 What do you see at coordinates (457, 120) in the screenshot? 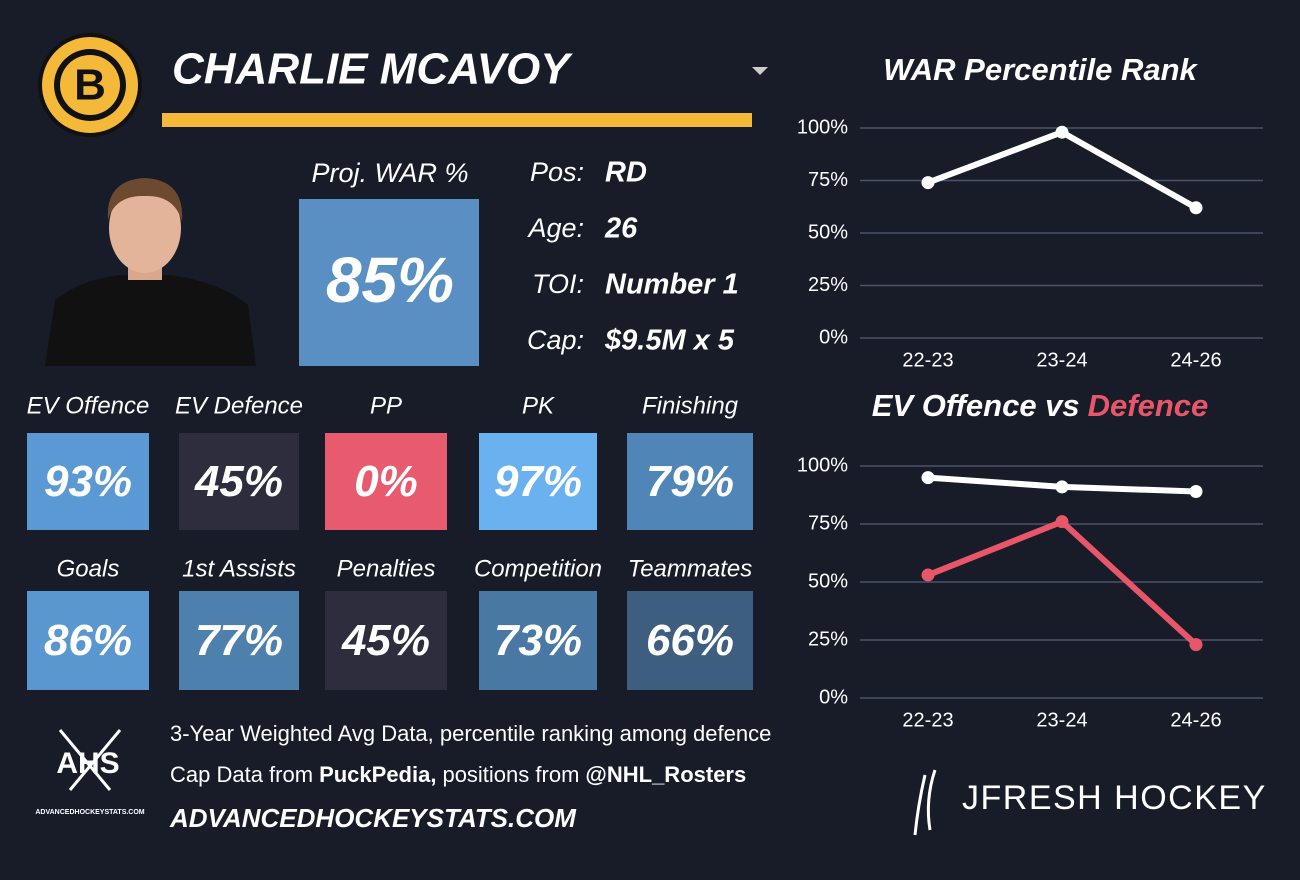
I see `name-underline` at bounding box center [457, 120].